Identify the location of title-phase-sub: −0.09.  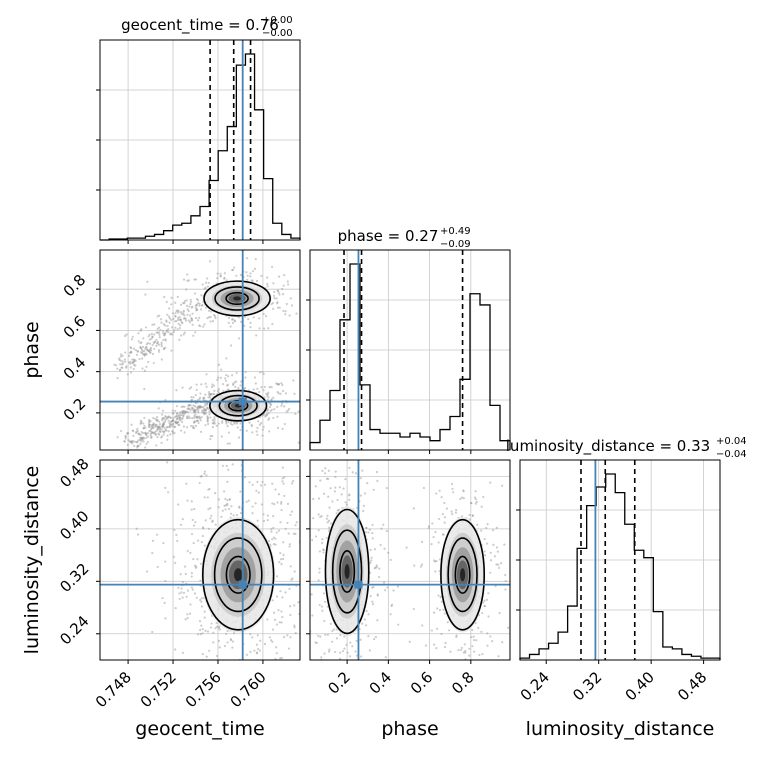
(455, 244).